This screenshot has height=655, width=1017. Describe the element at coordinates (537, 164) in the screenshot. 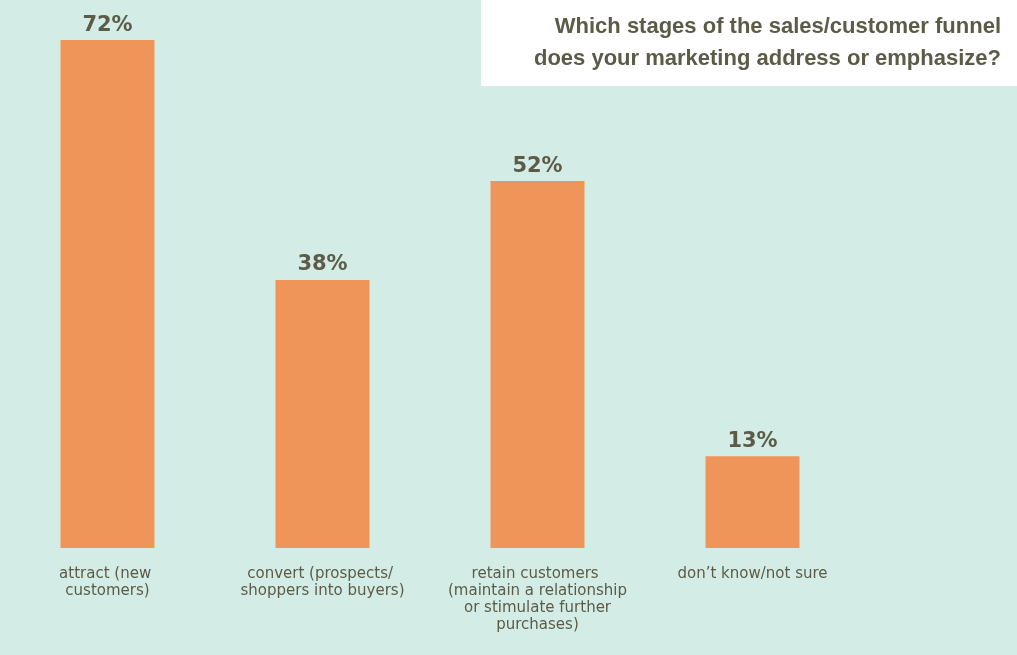

I see `data-label: 52%` at that location.